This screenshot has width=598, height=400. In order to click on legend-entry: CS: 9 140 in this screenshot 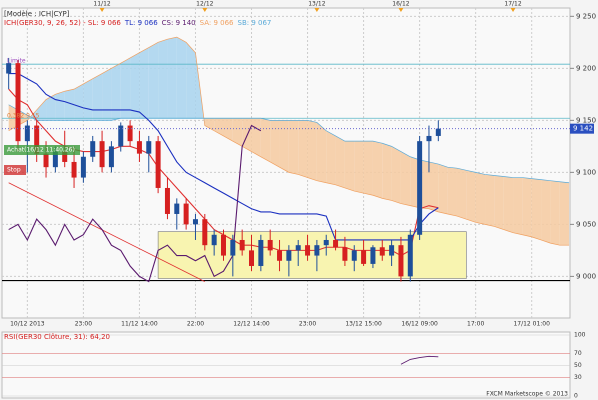, I will do `click(179, 23)`.